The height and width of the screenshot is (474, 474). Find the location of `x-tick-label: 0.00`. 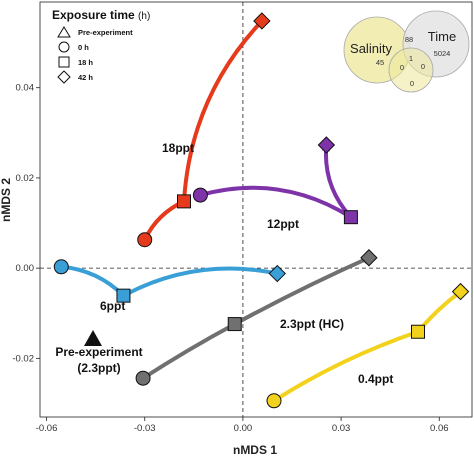

x-tick-label: 0.00 is located at coordinates (243, 428).